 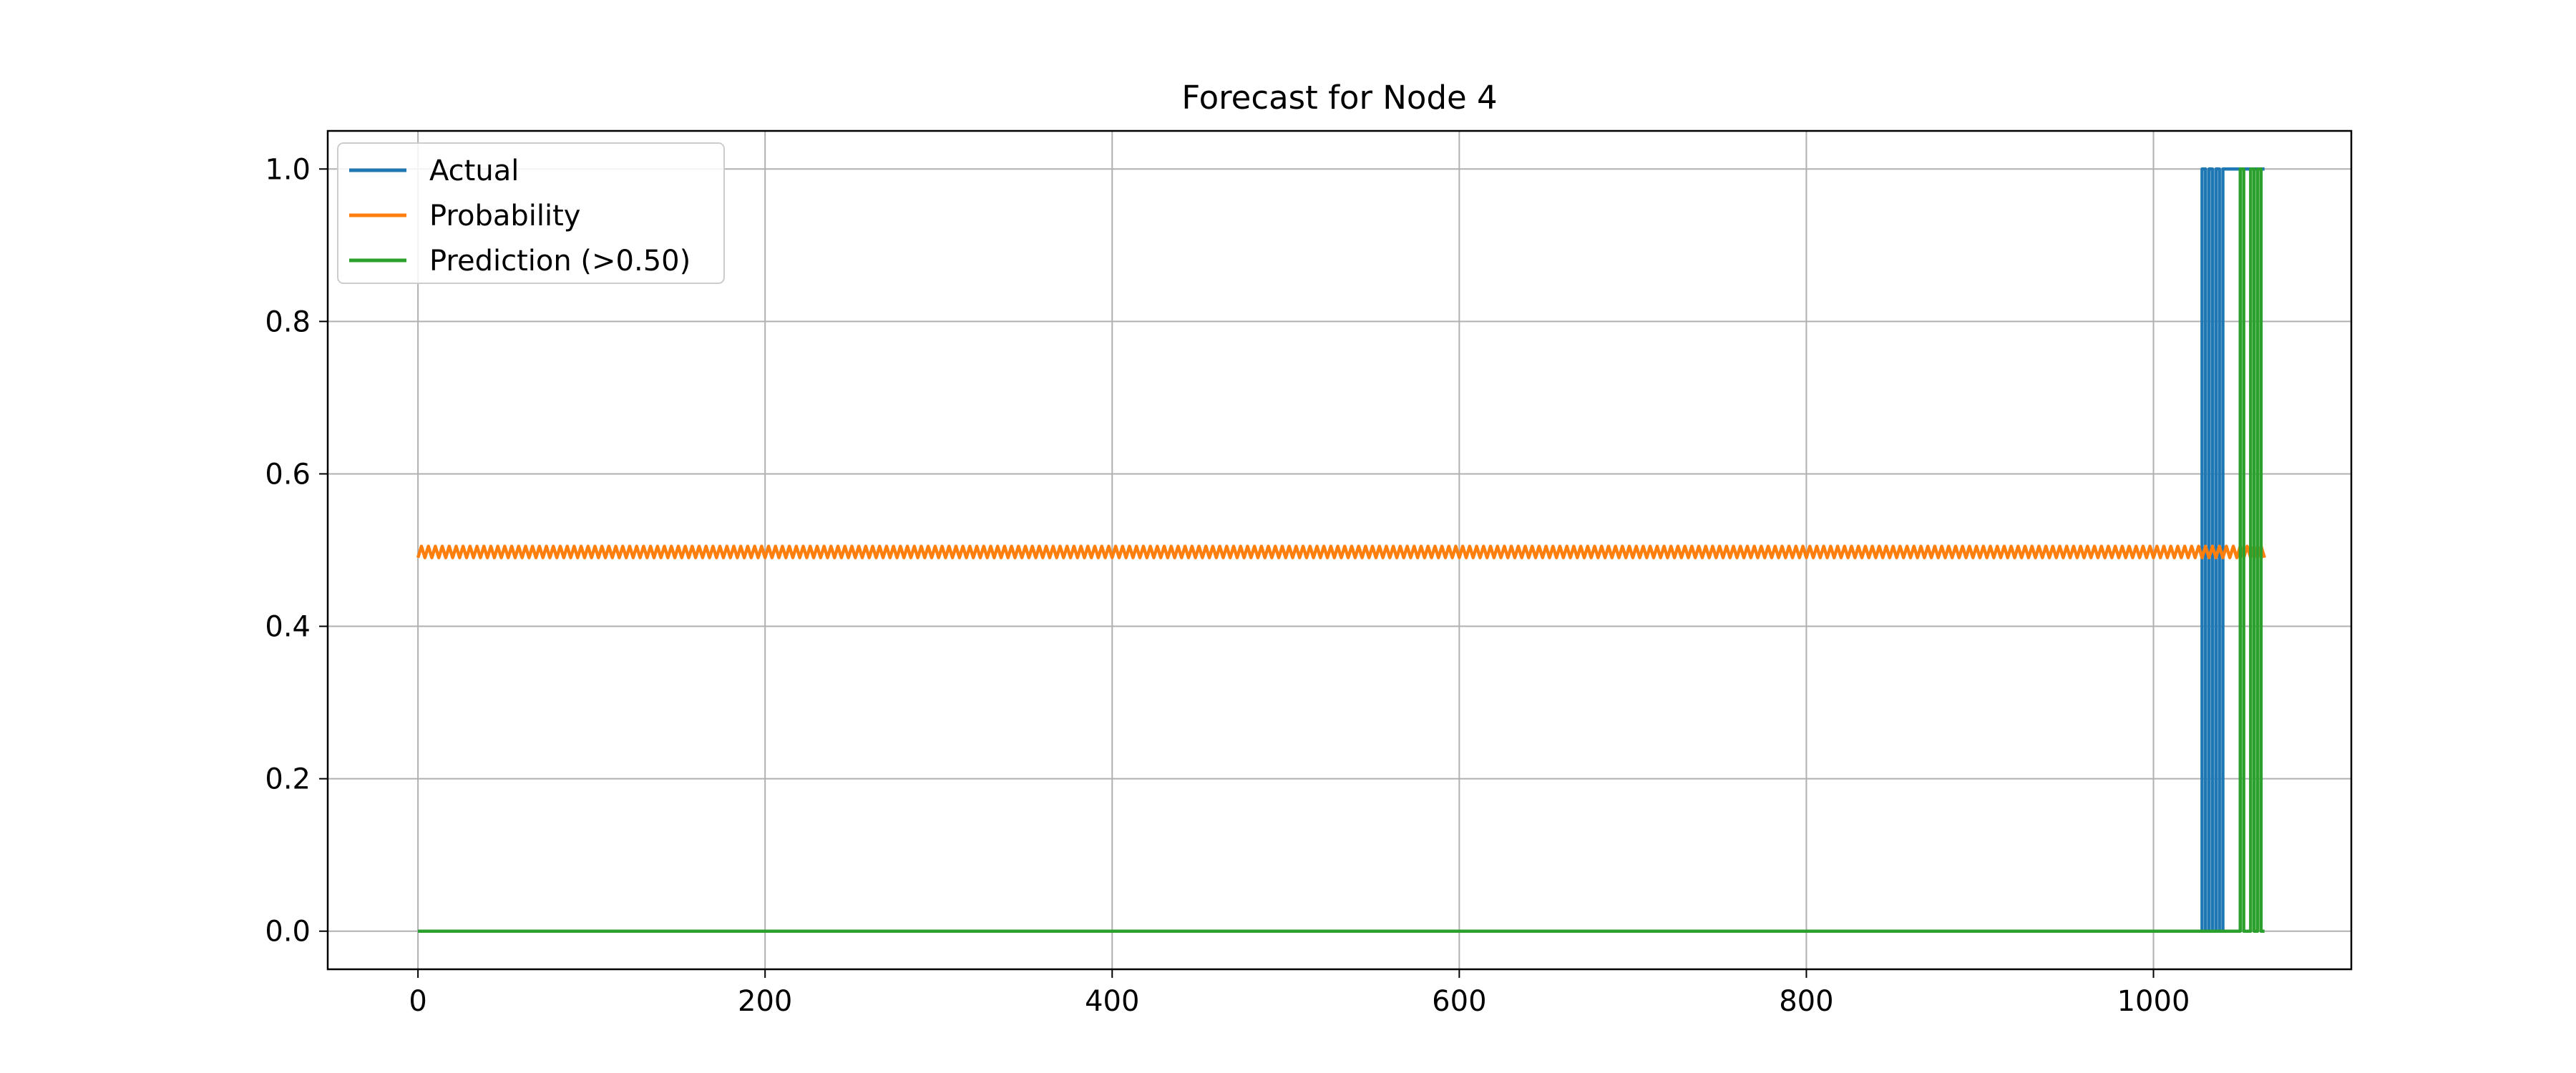 I want to click on series-line-probability, so click(x=1341, y=551).